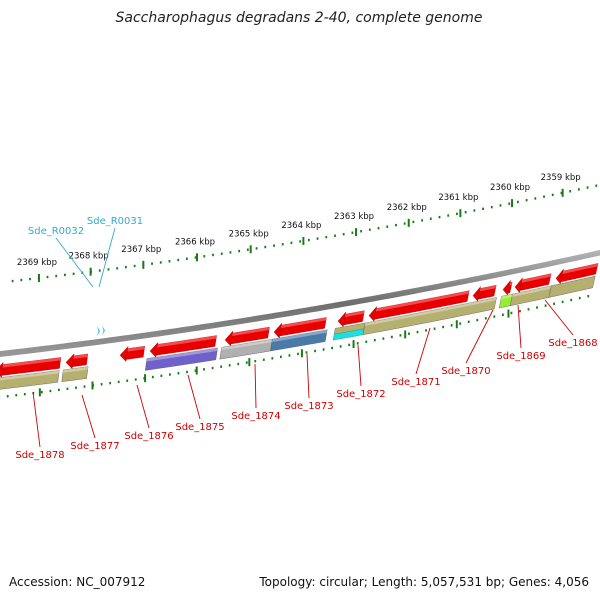 This screenshot has width=600, height=600. I want to click on gene-arrow-sde_1878-highlight, so click(31, 362).